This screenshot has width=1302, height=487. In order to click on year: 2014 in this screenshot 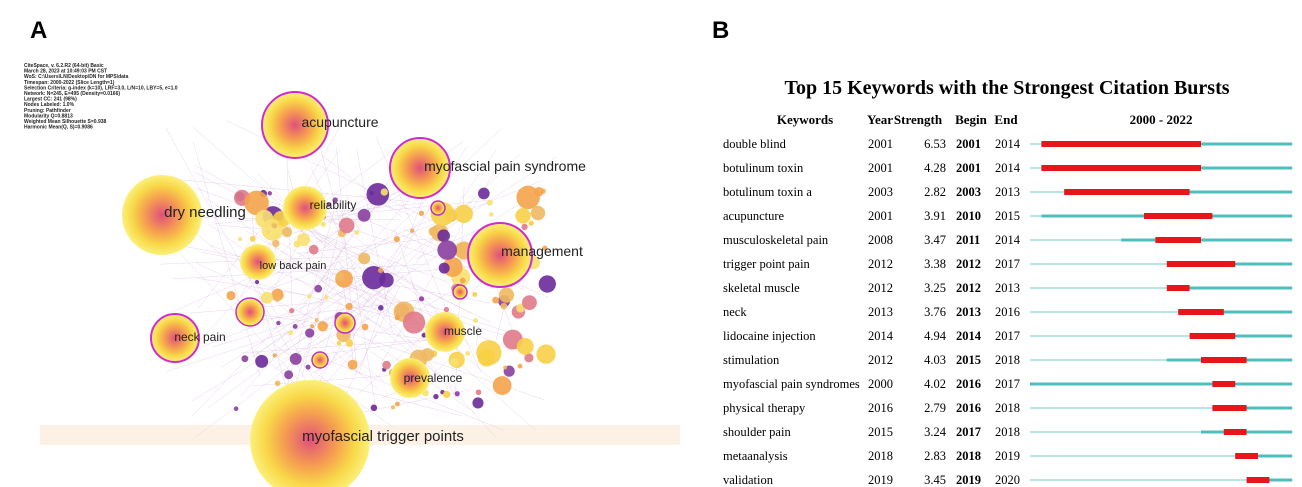, I will do `click(881, 336)`.